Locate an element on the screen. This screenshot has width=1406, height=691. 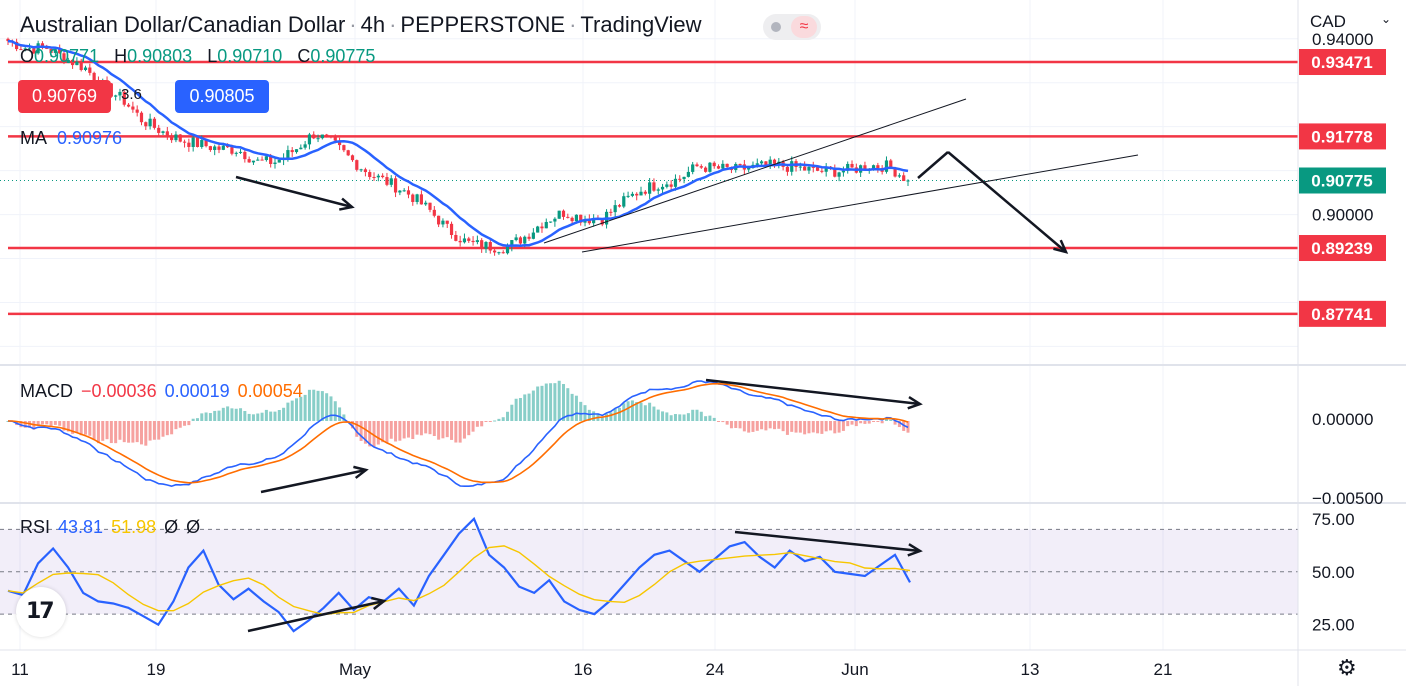
wave-icon: ≈ is located at coordinates (804, 27).